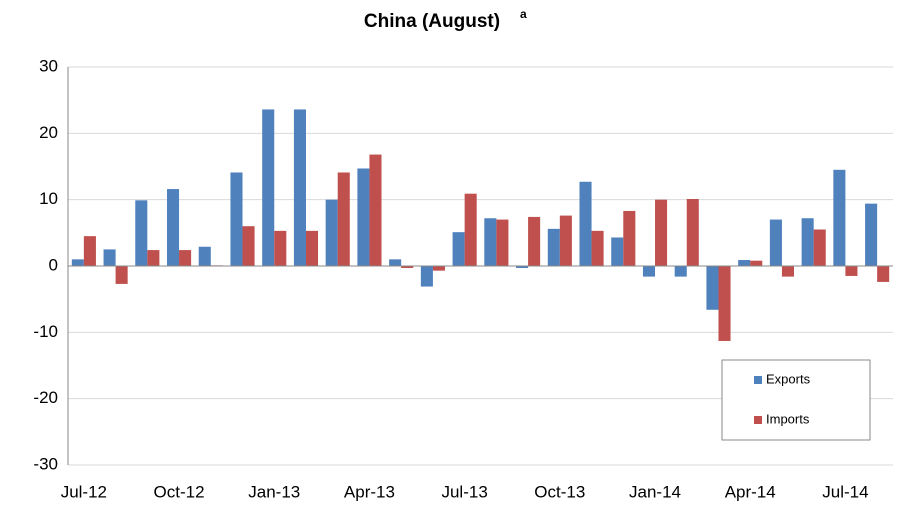 The image size is (902, 506). Describe the element at coordinates (45, 331) in the screenshot. I see `y-tick-label: -10` at that location.